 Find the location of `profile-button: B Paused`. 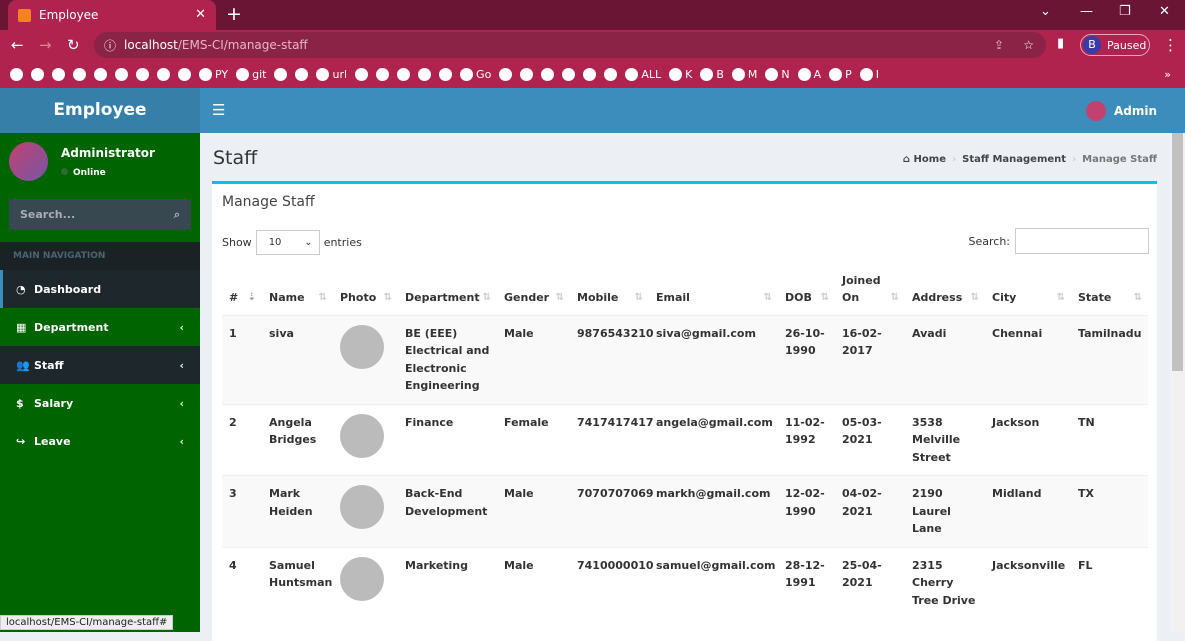

profile-button: B Paused is located at coordinates (1115, 45).